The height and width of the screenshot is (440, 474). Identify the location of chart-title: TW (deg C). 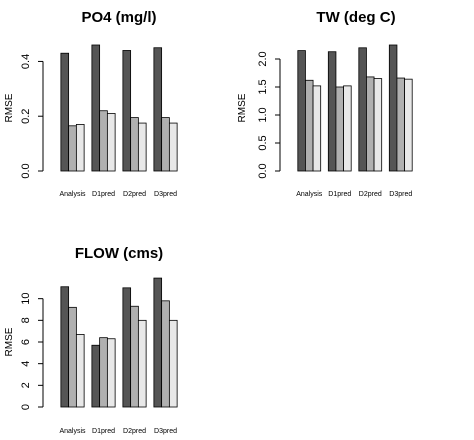
(355, 17).